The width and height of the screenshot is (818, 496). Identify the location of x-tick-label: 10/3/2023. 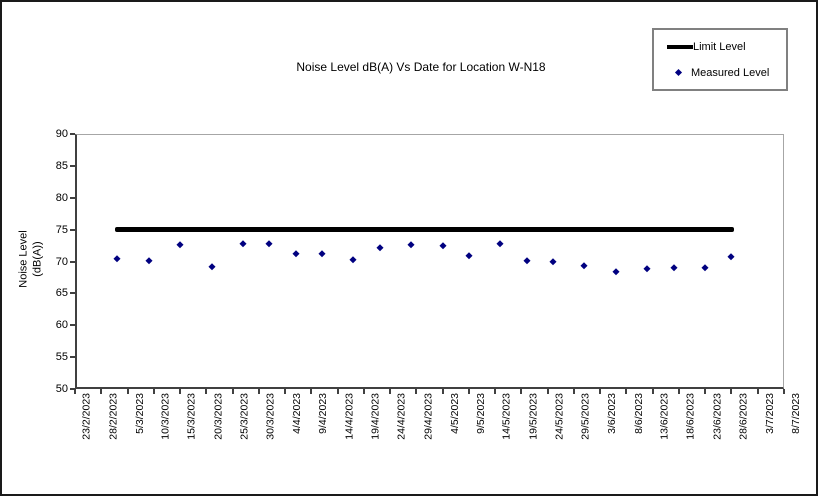
(165, 416).